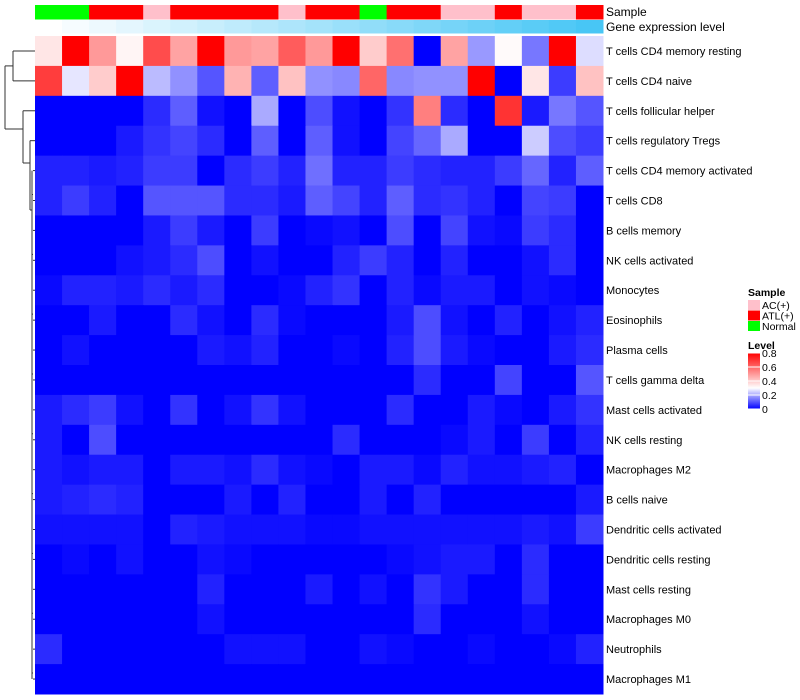 This screenshot has width=800, height=700. What do you see at coordinates (660, 112) in the screenshot?
I see `row-label: T cells follicular helper` at bounding box center [660, 112].